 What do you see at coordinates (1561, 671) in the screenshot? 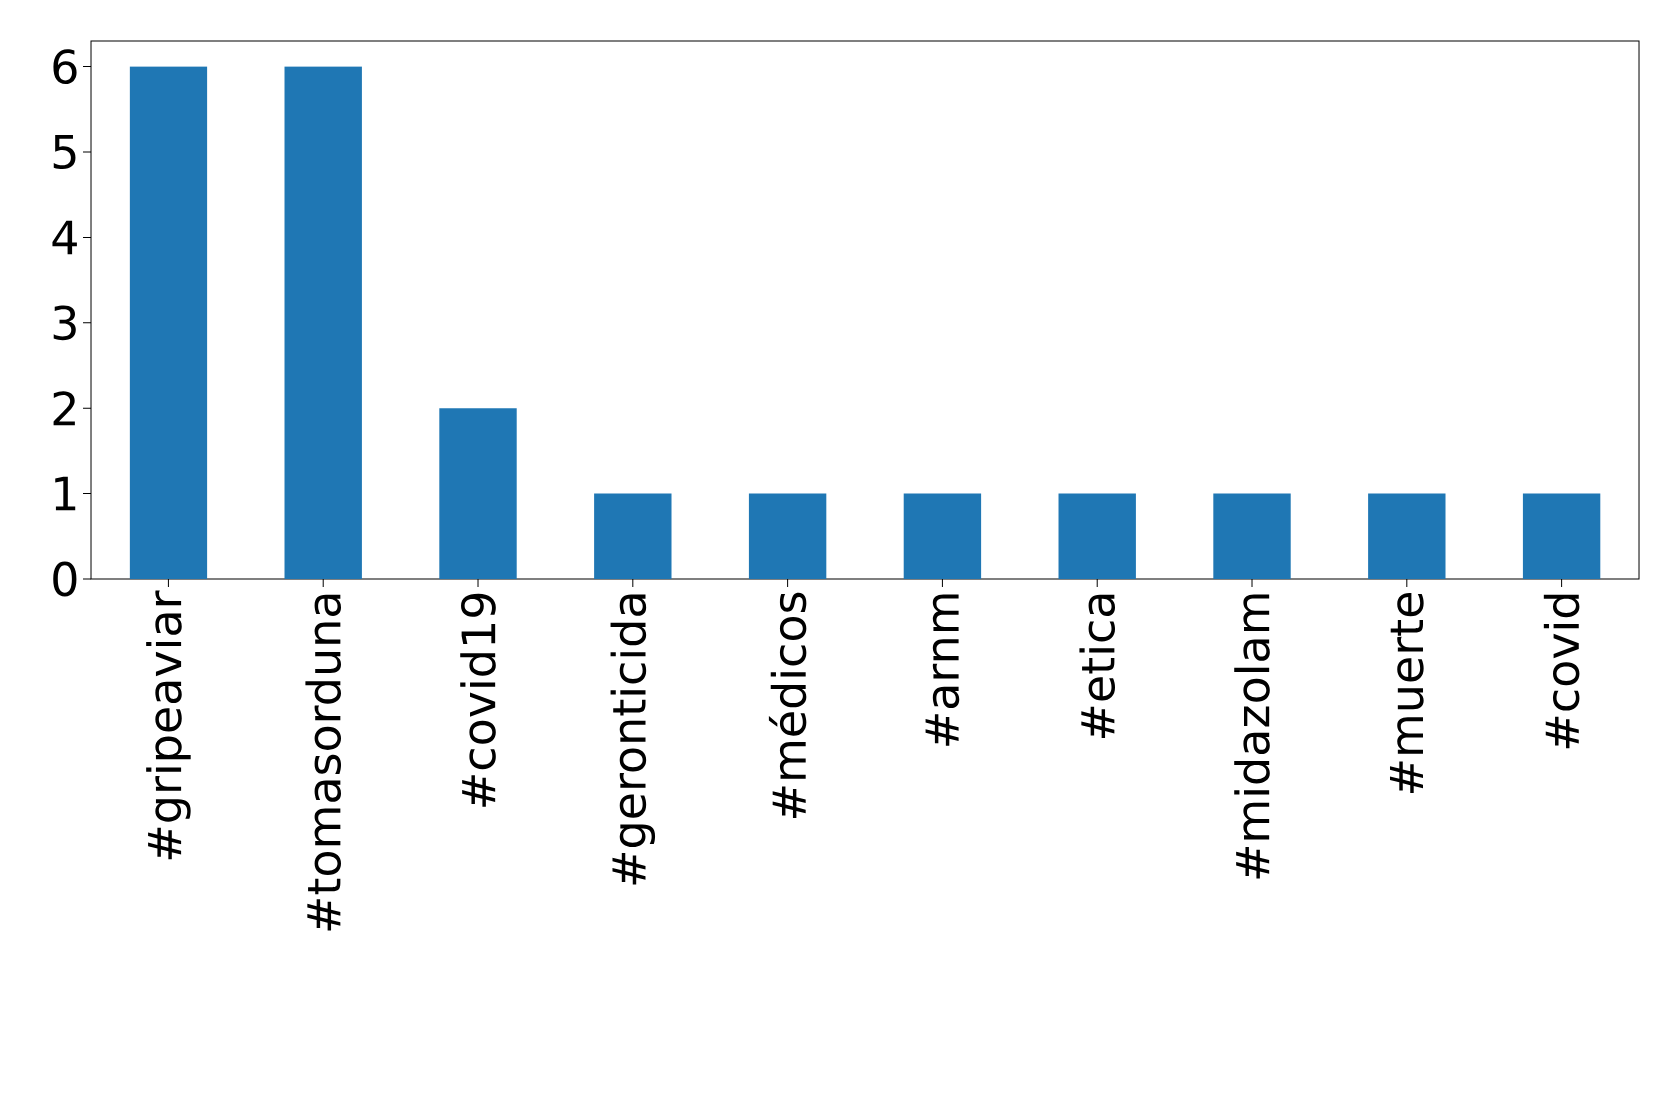
I see `x-tick-label: #covid` at bounding box center [1561, 671].